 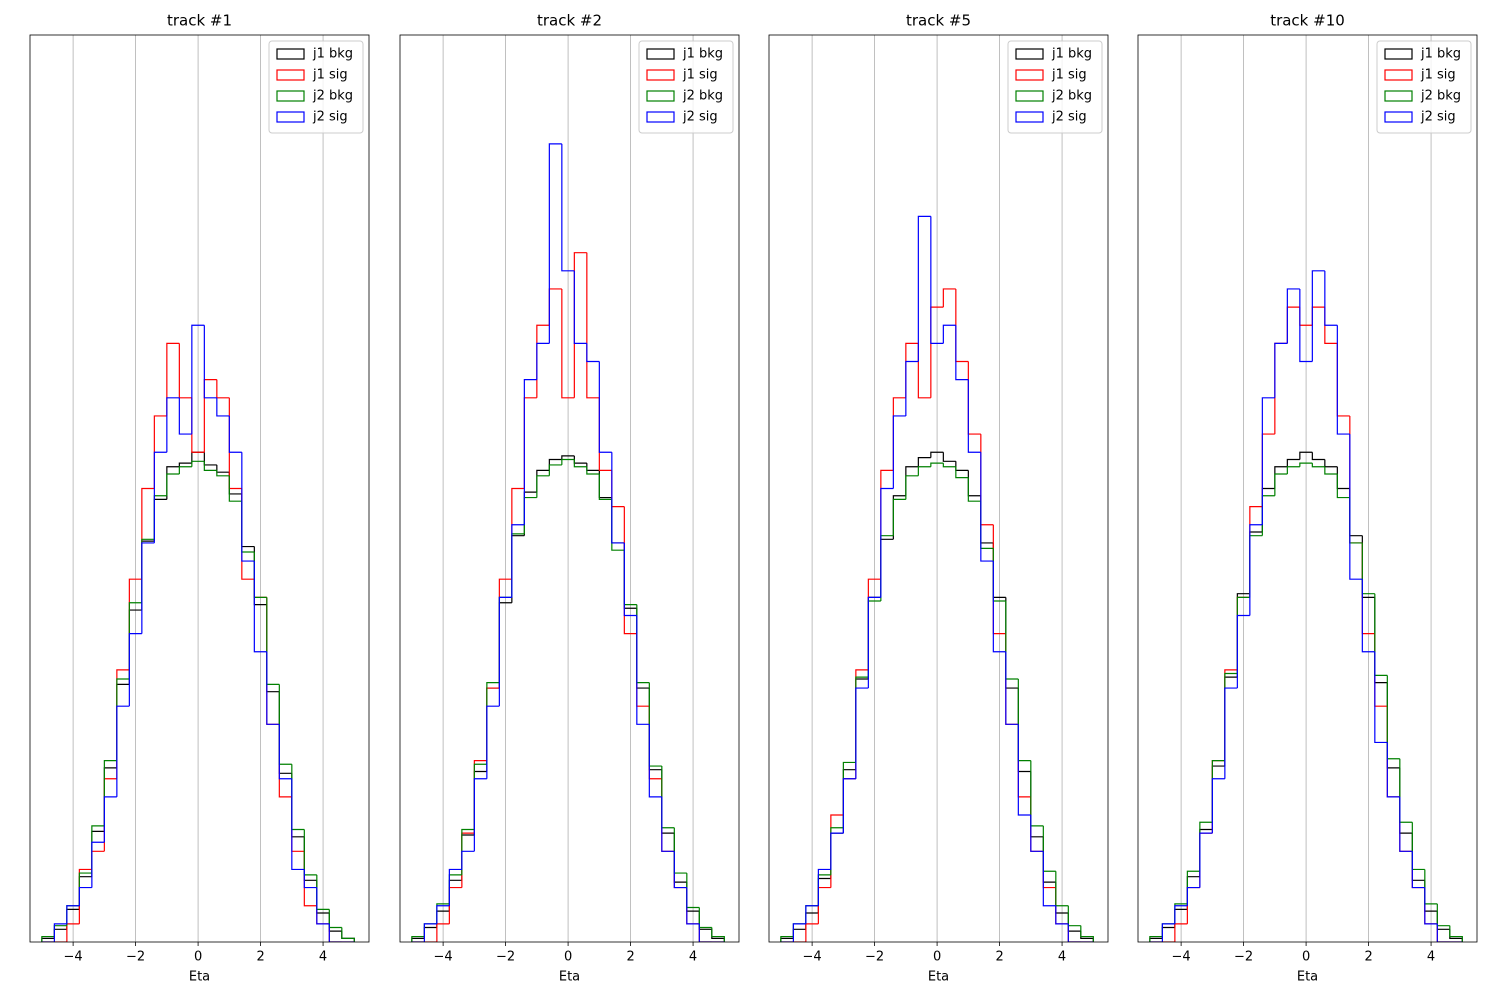 What do you see at coordinates (1440, 96) in the screenshot?
I see `legend-label: j2 bkg` at bounding box center [1440, 96].